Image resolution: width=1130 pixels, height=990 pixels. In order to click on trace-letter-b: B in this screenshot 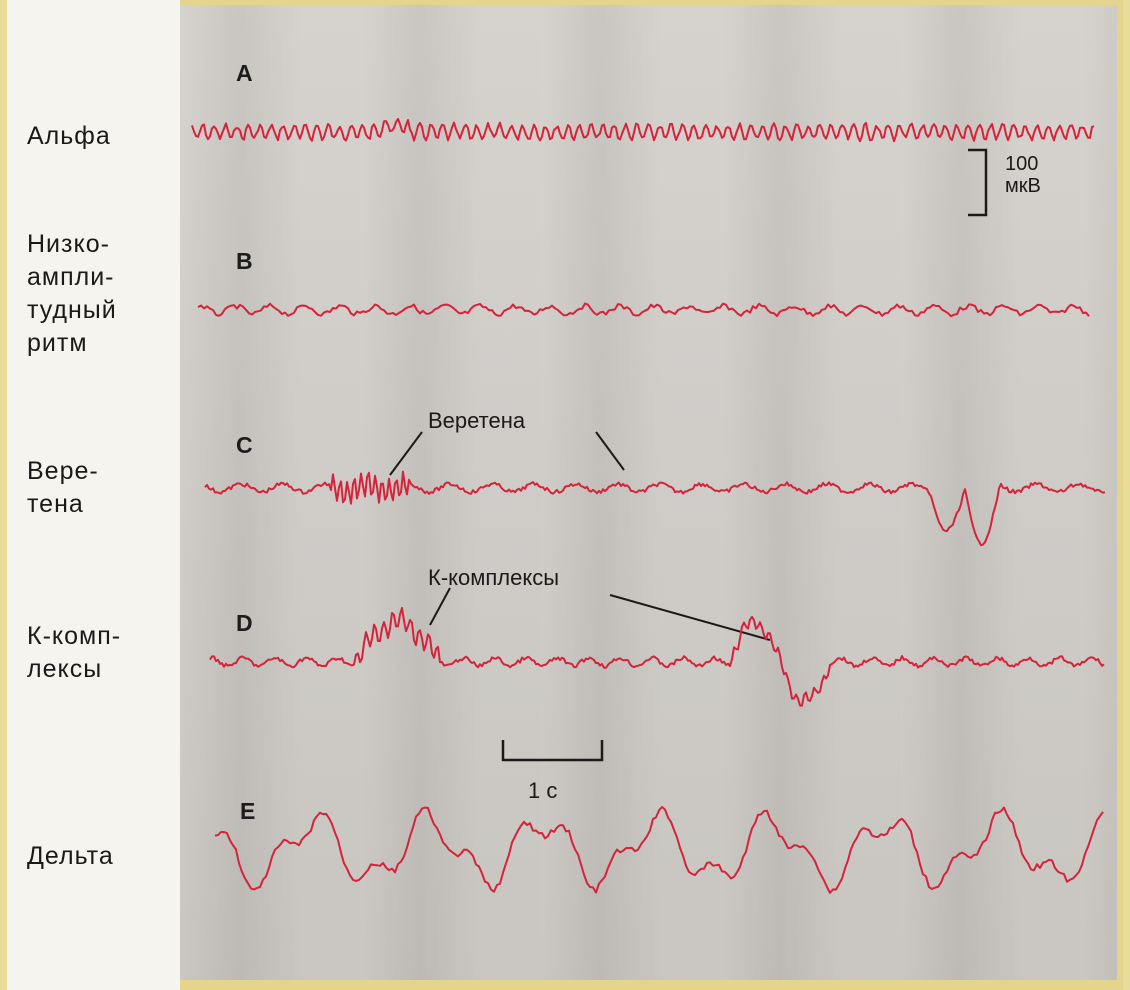, I will do `click(244, 261)`.